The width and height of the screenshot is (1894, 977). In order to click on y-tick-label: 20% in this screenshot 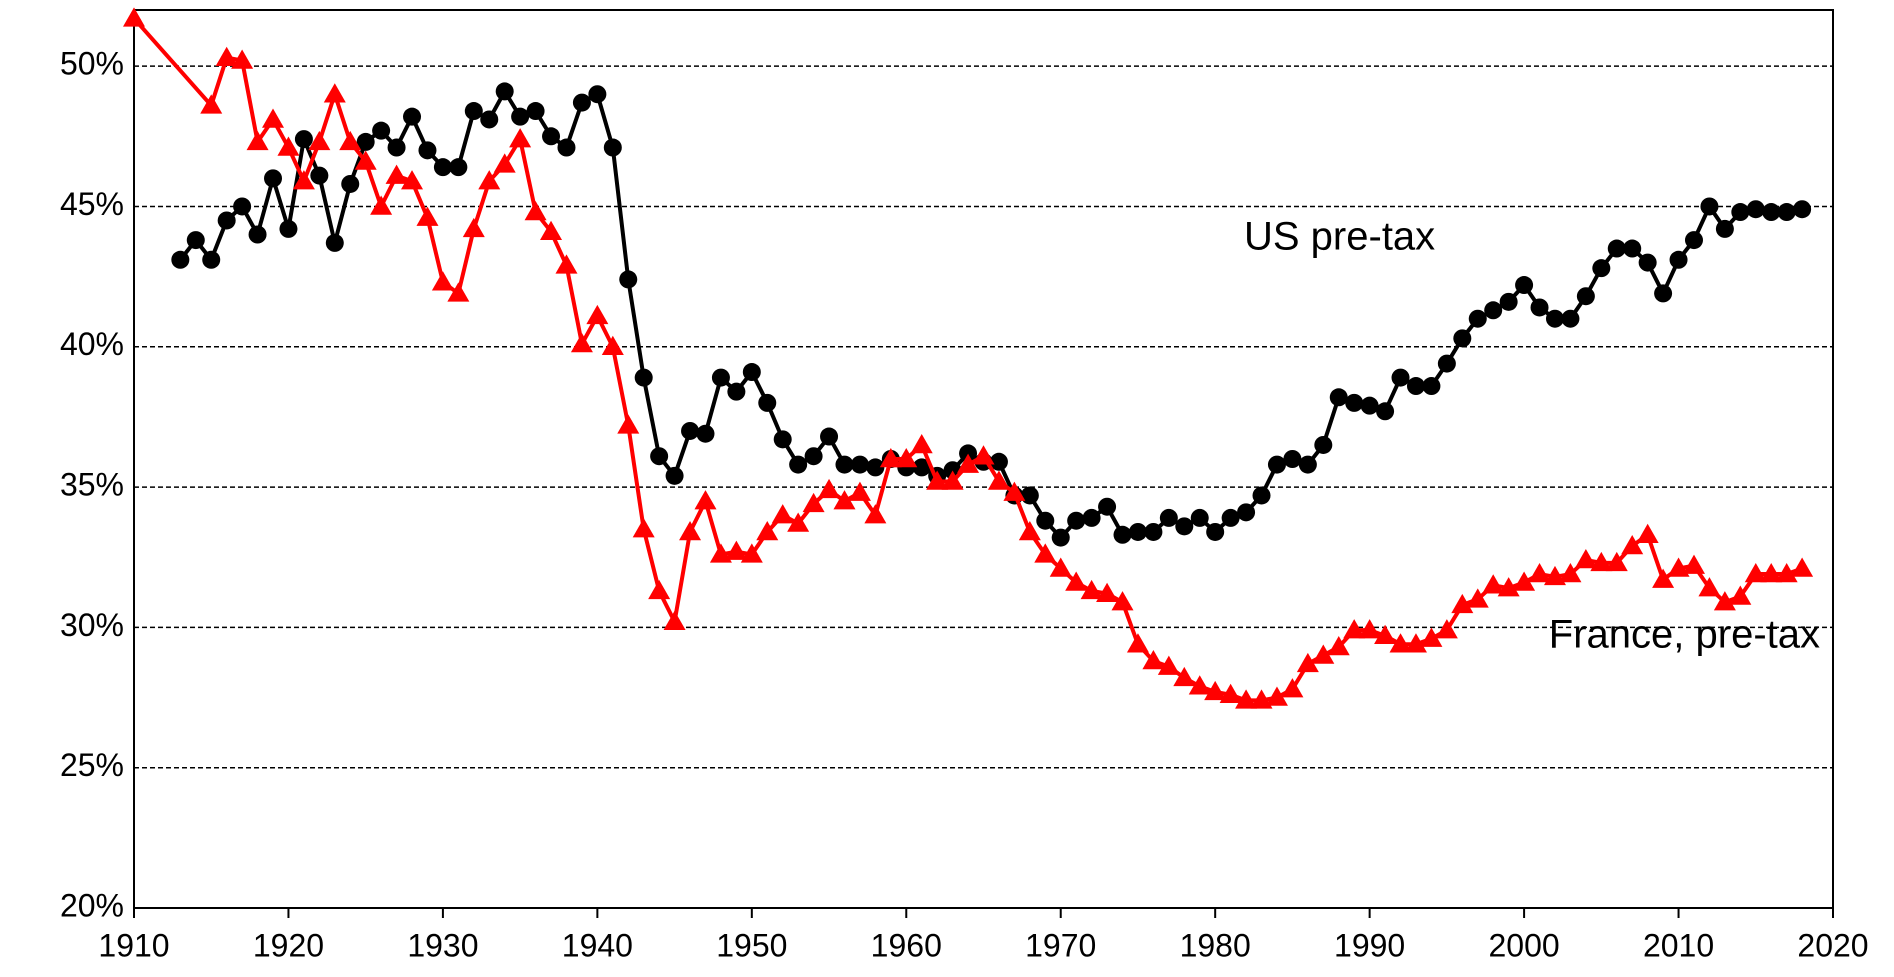, I will do `click(92, 905)`.